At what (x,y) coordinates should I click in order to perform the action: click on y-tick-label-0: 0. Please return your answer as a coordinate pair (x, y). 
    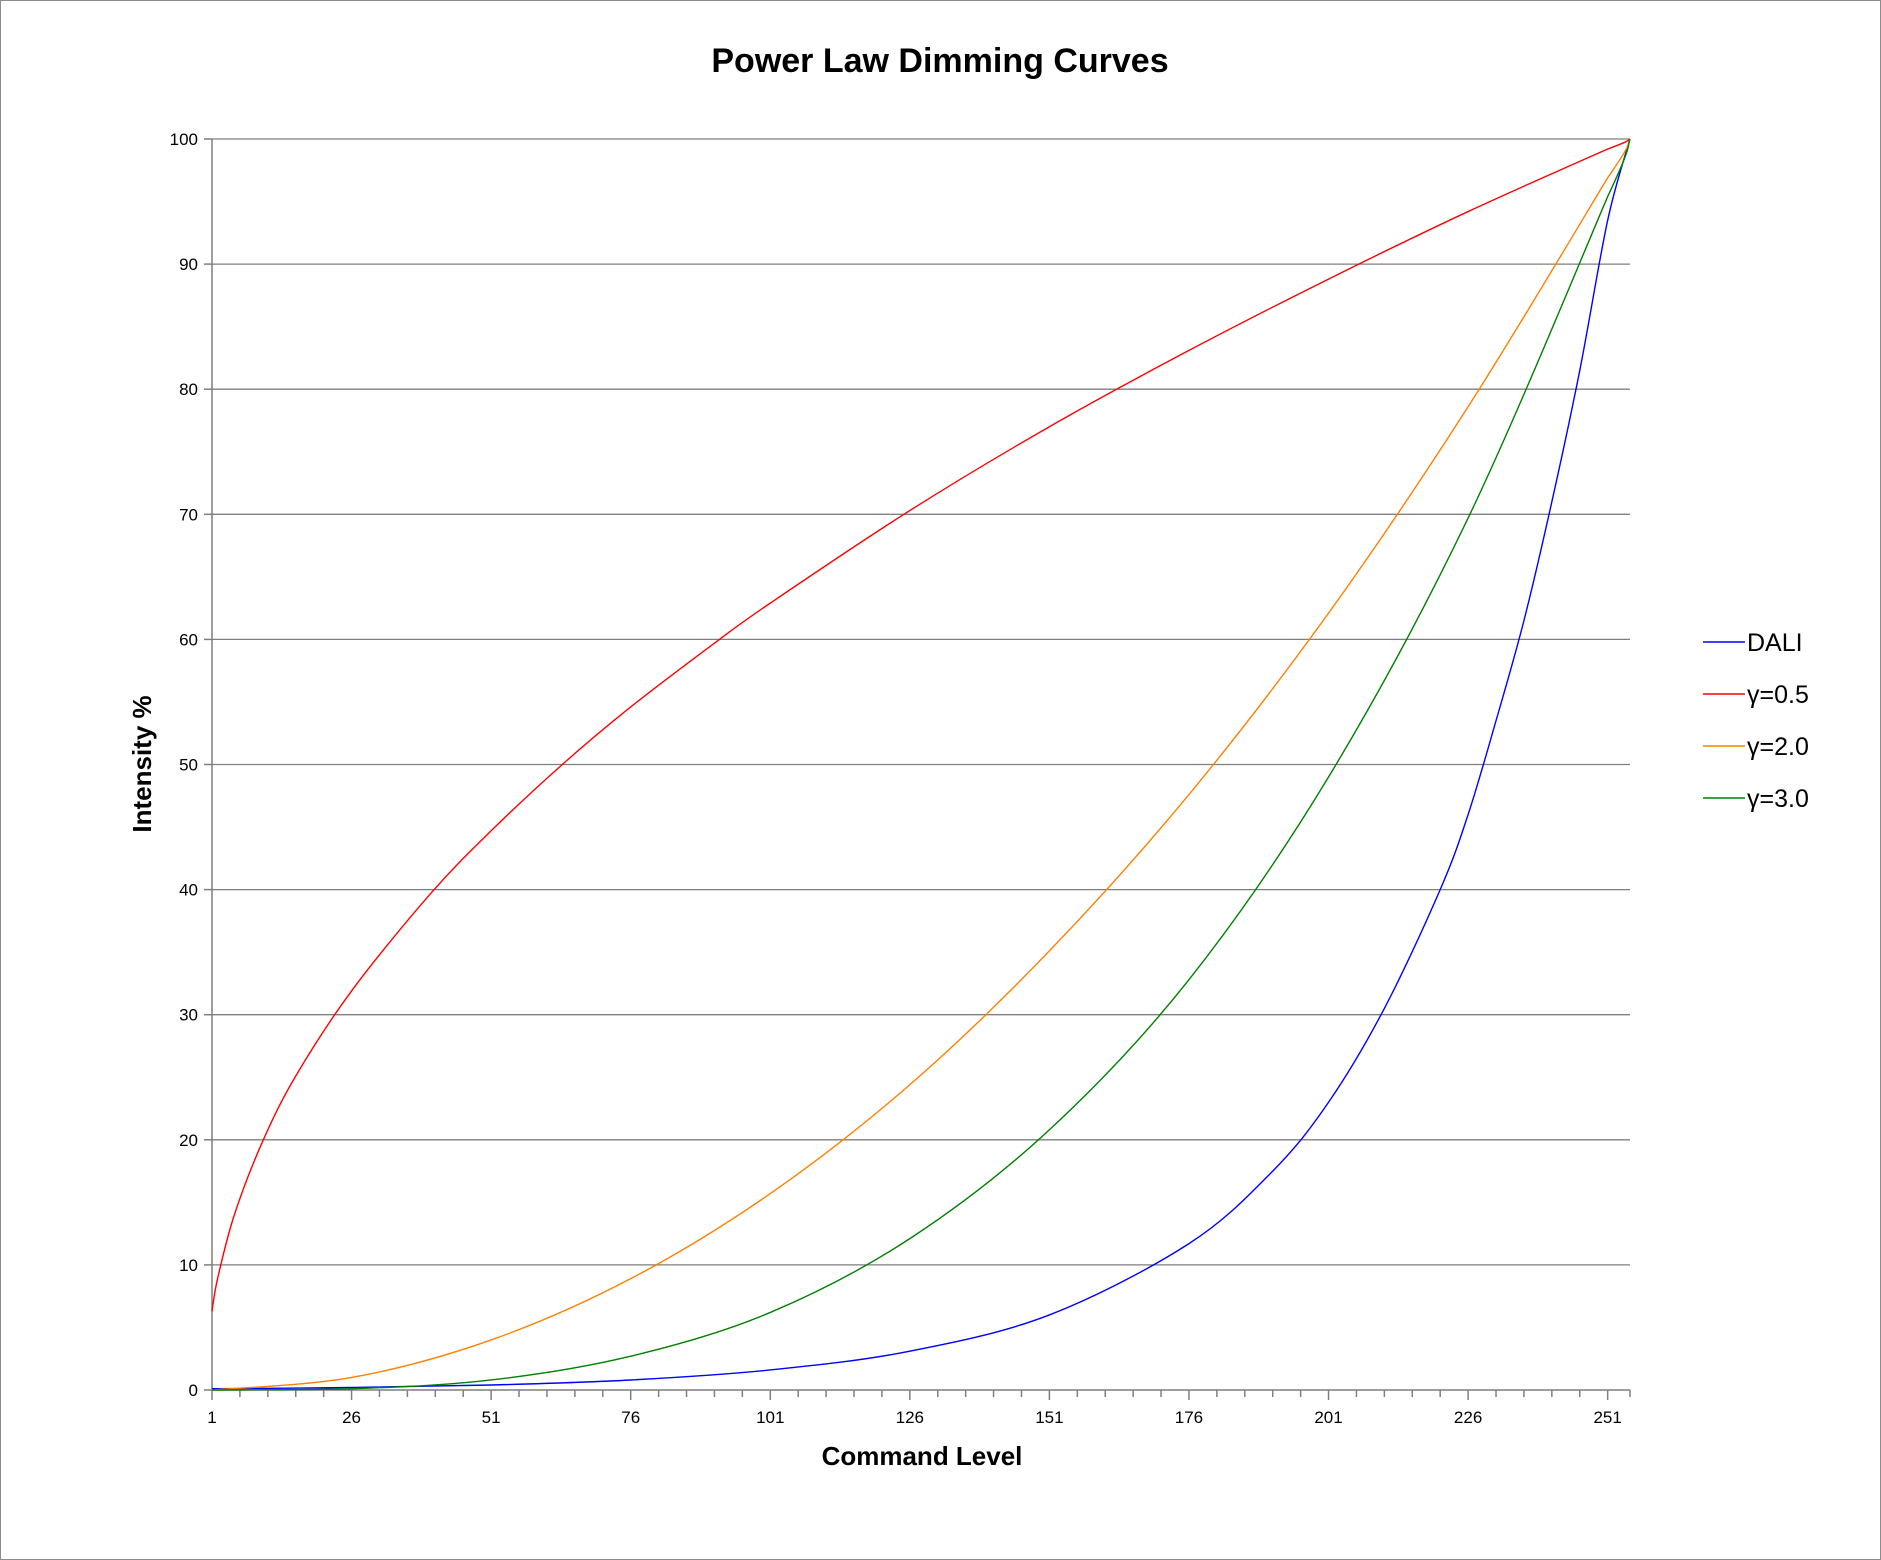
    Looking at the image, I should click on (193, 1390).